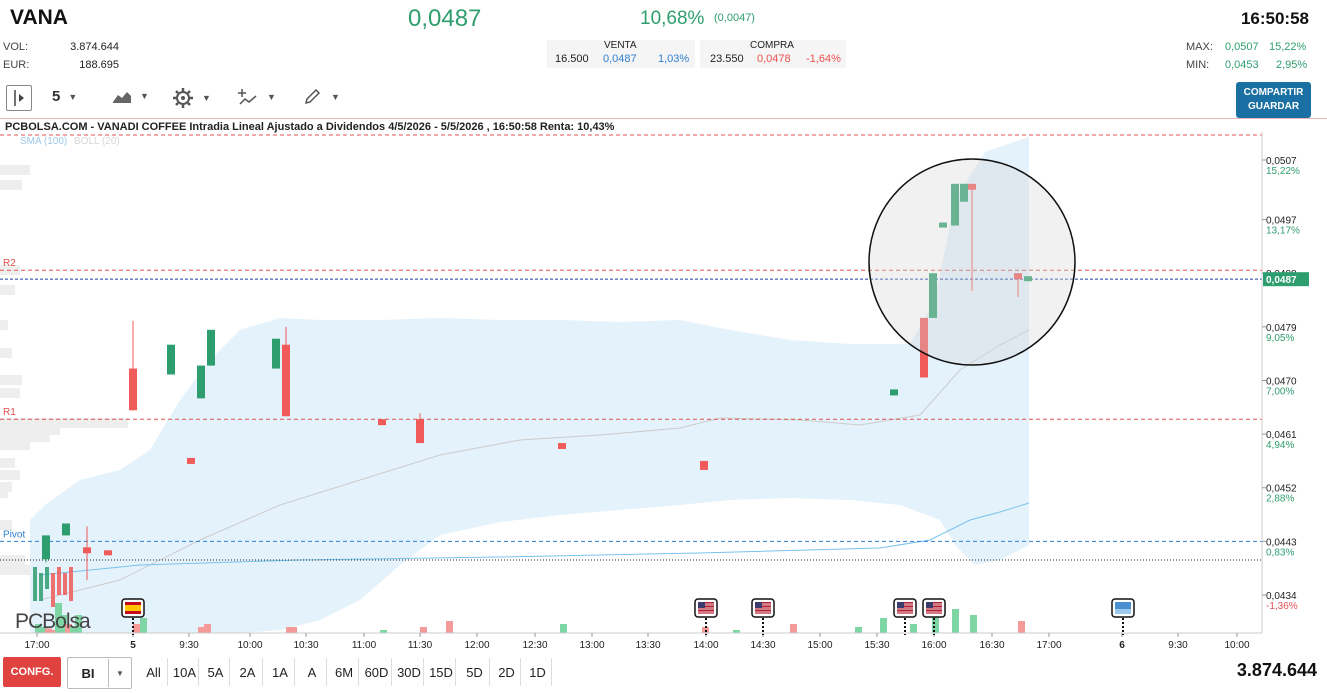 This screenshot has width=1327, height=693. Describe the element at coordinates (538, 672) in the screenshot. I see `range-button-1d: 1D` at that location.